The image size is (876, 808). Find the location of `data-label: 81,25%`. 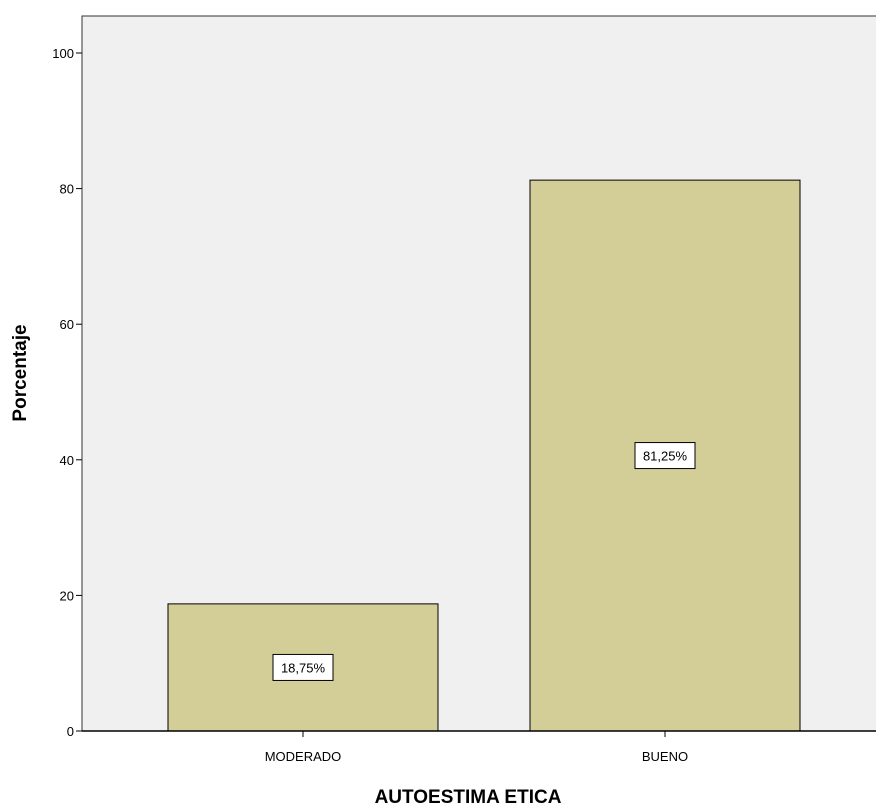

data-label: 81,25% is located at coordinates (665, 456).